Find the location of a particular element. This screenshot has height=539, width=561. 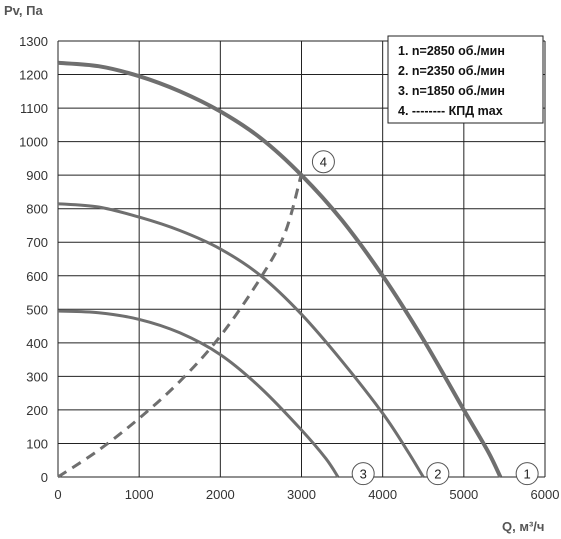

legend-entry-1: 1. n=2850 об./мин is located at coordinates (451, 51).